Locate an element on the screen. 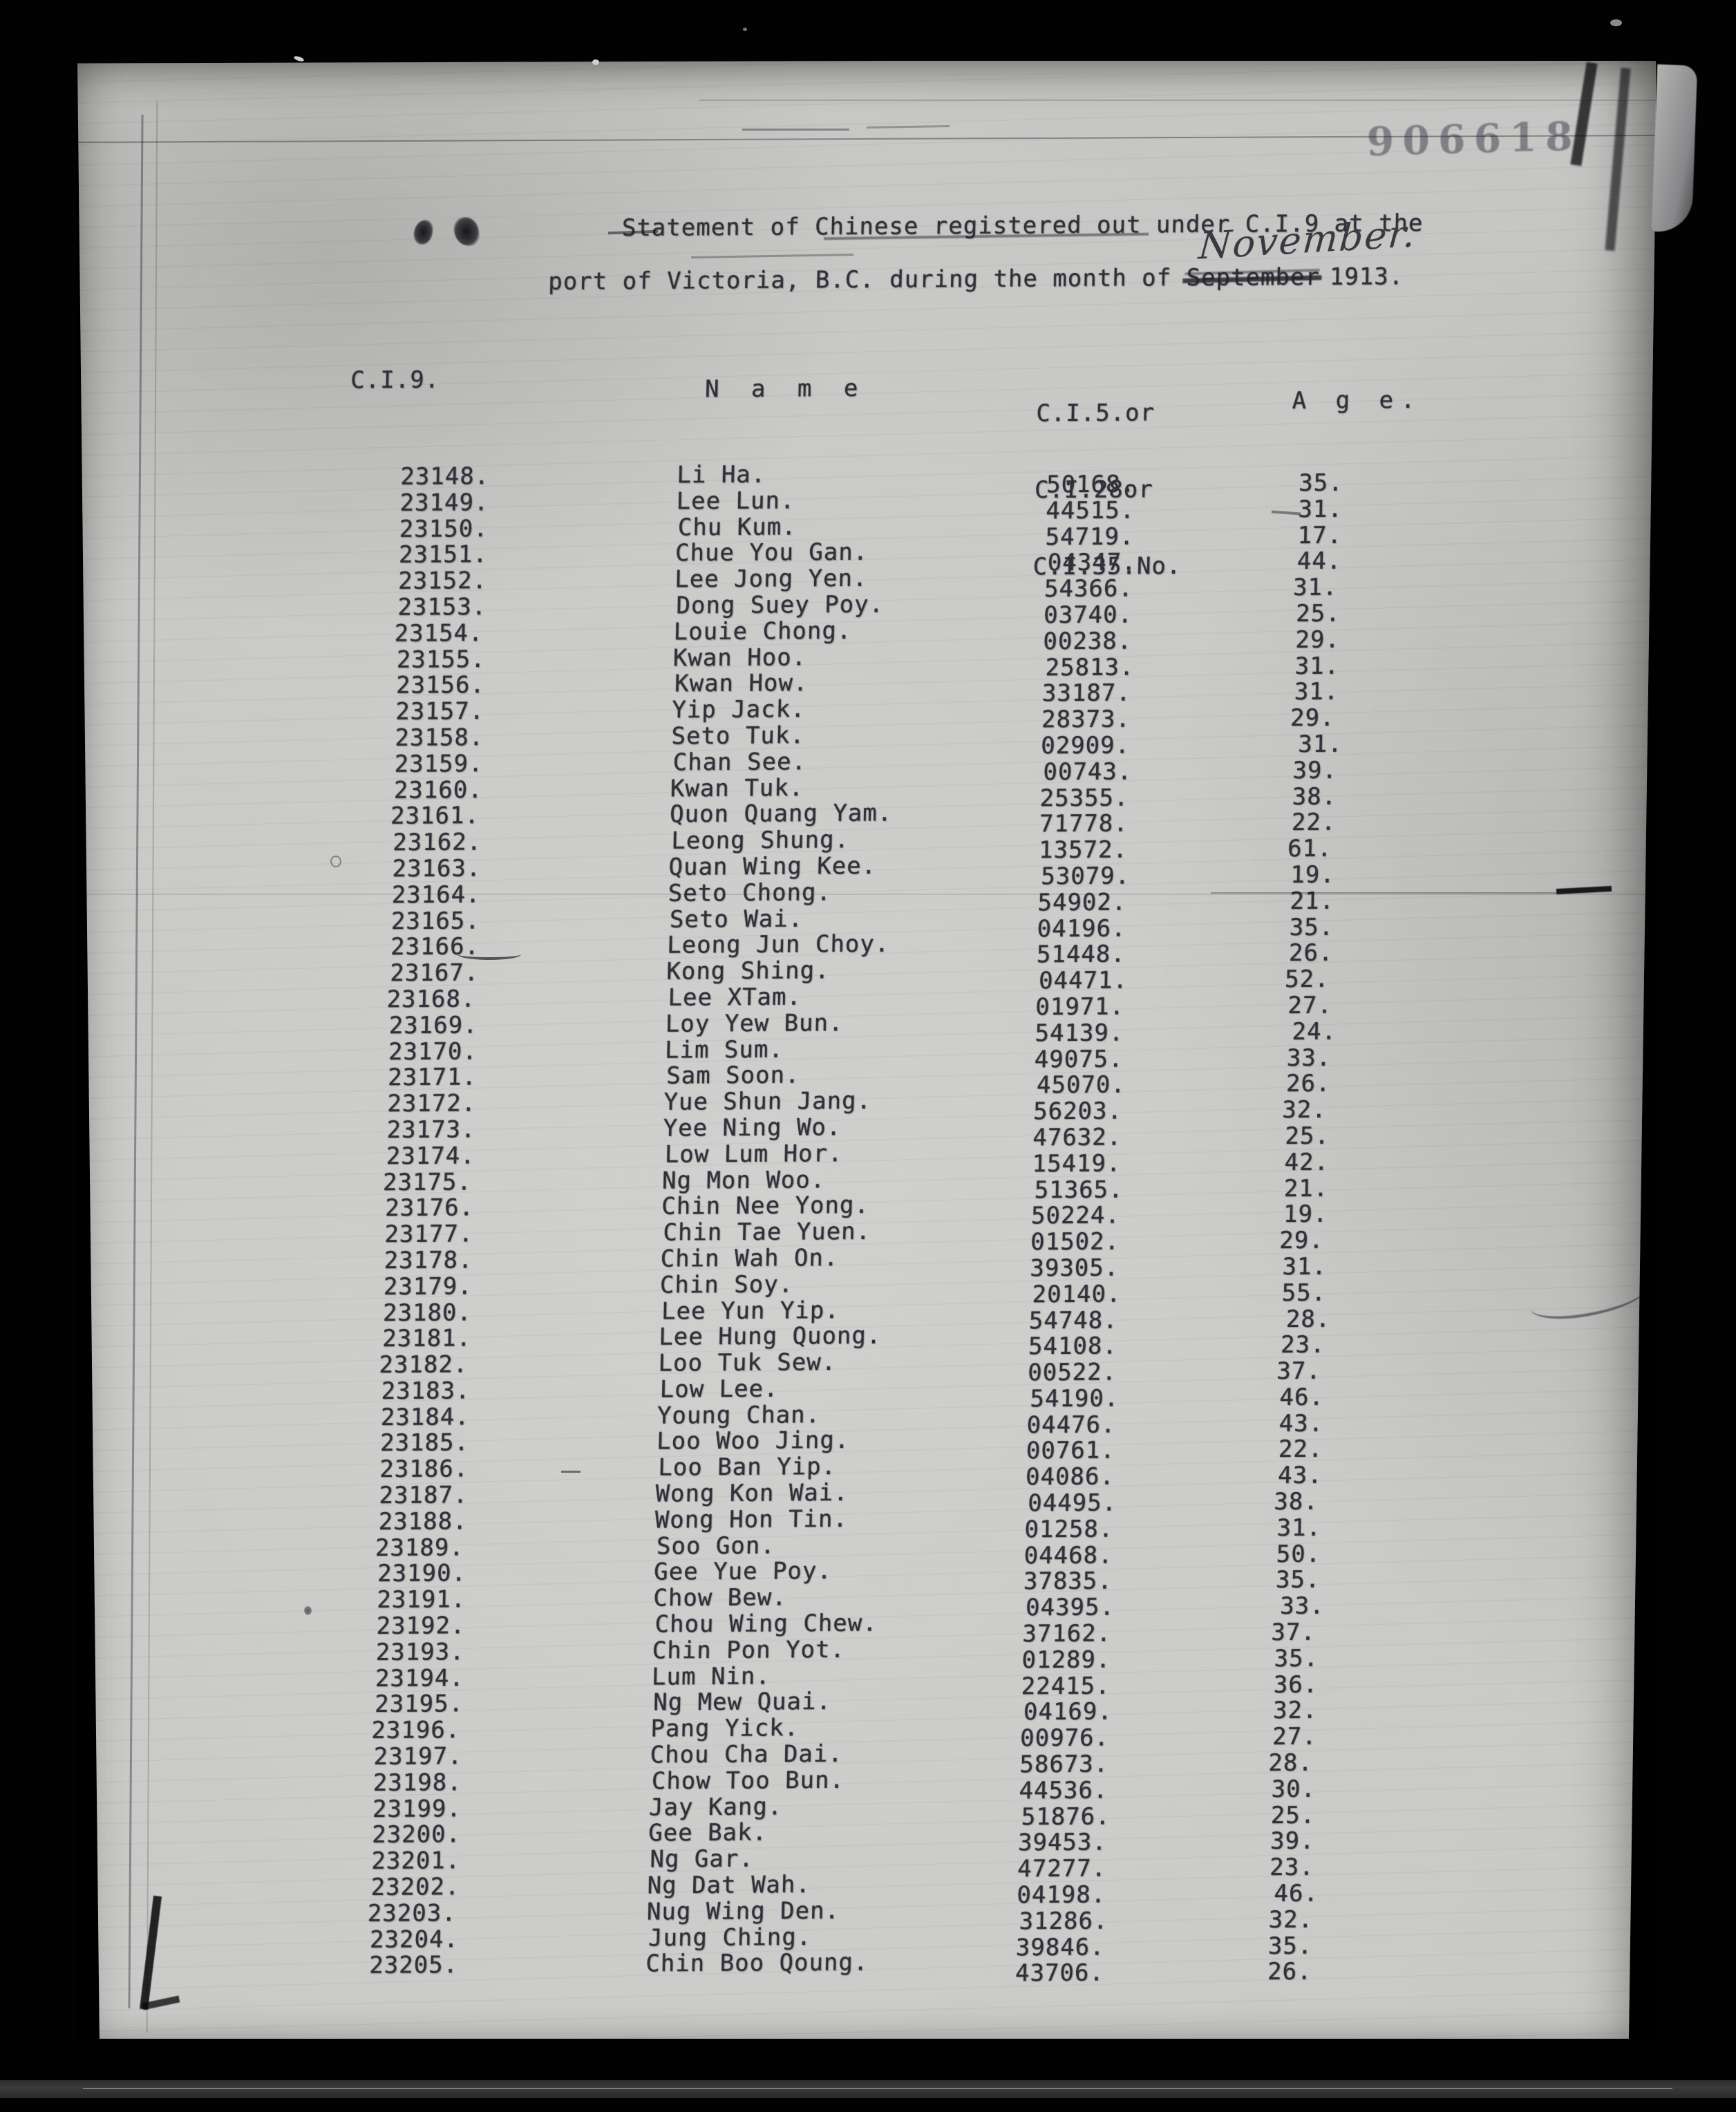  person-name: Soo Gon. is located at coordinates (716, 1546).